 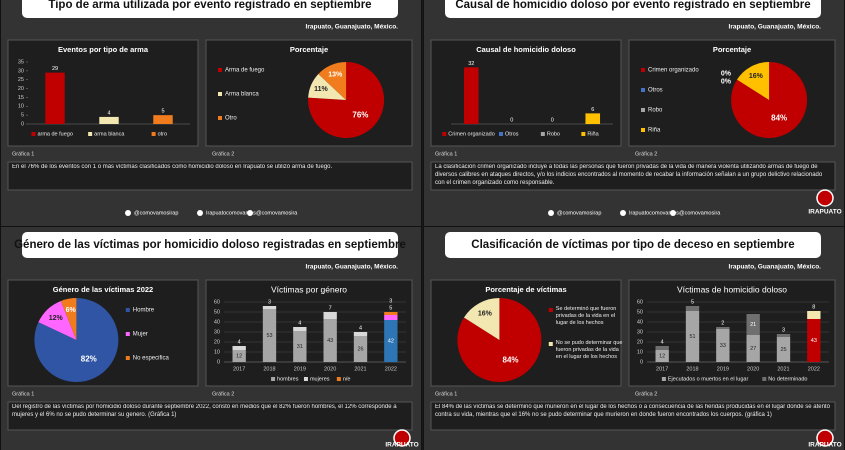 I want to click on value-label: 51, so click(x=692, y=337).